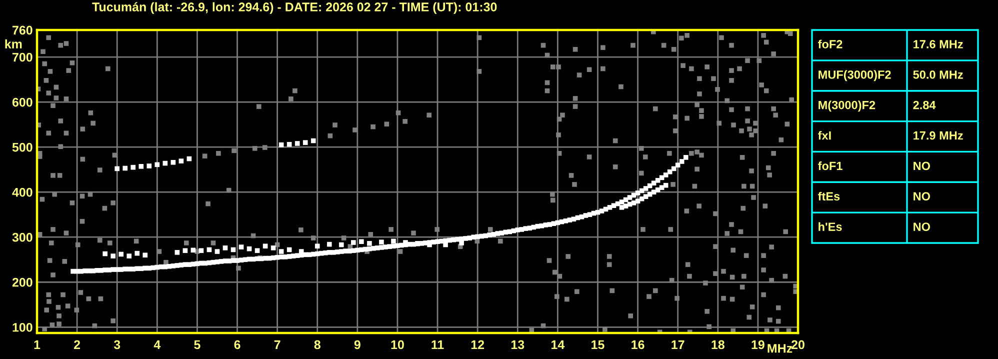  Describe the element at coordinates (598, 345) in the screenshot. I see `x-tick-label: 15` at that location.